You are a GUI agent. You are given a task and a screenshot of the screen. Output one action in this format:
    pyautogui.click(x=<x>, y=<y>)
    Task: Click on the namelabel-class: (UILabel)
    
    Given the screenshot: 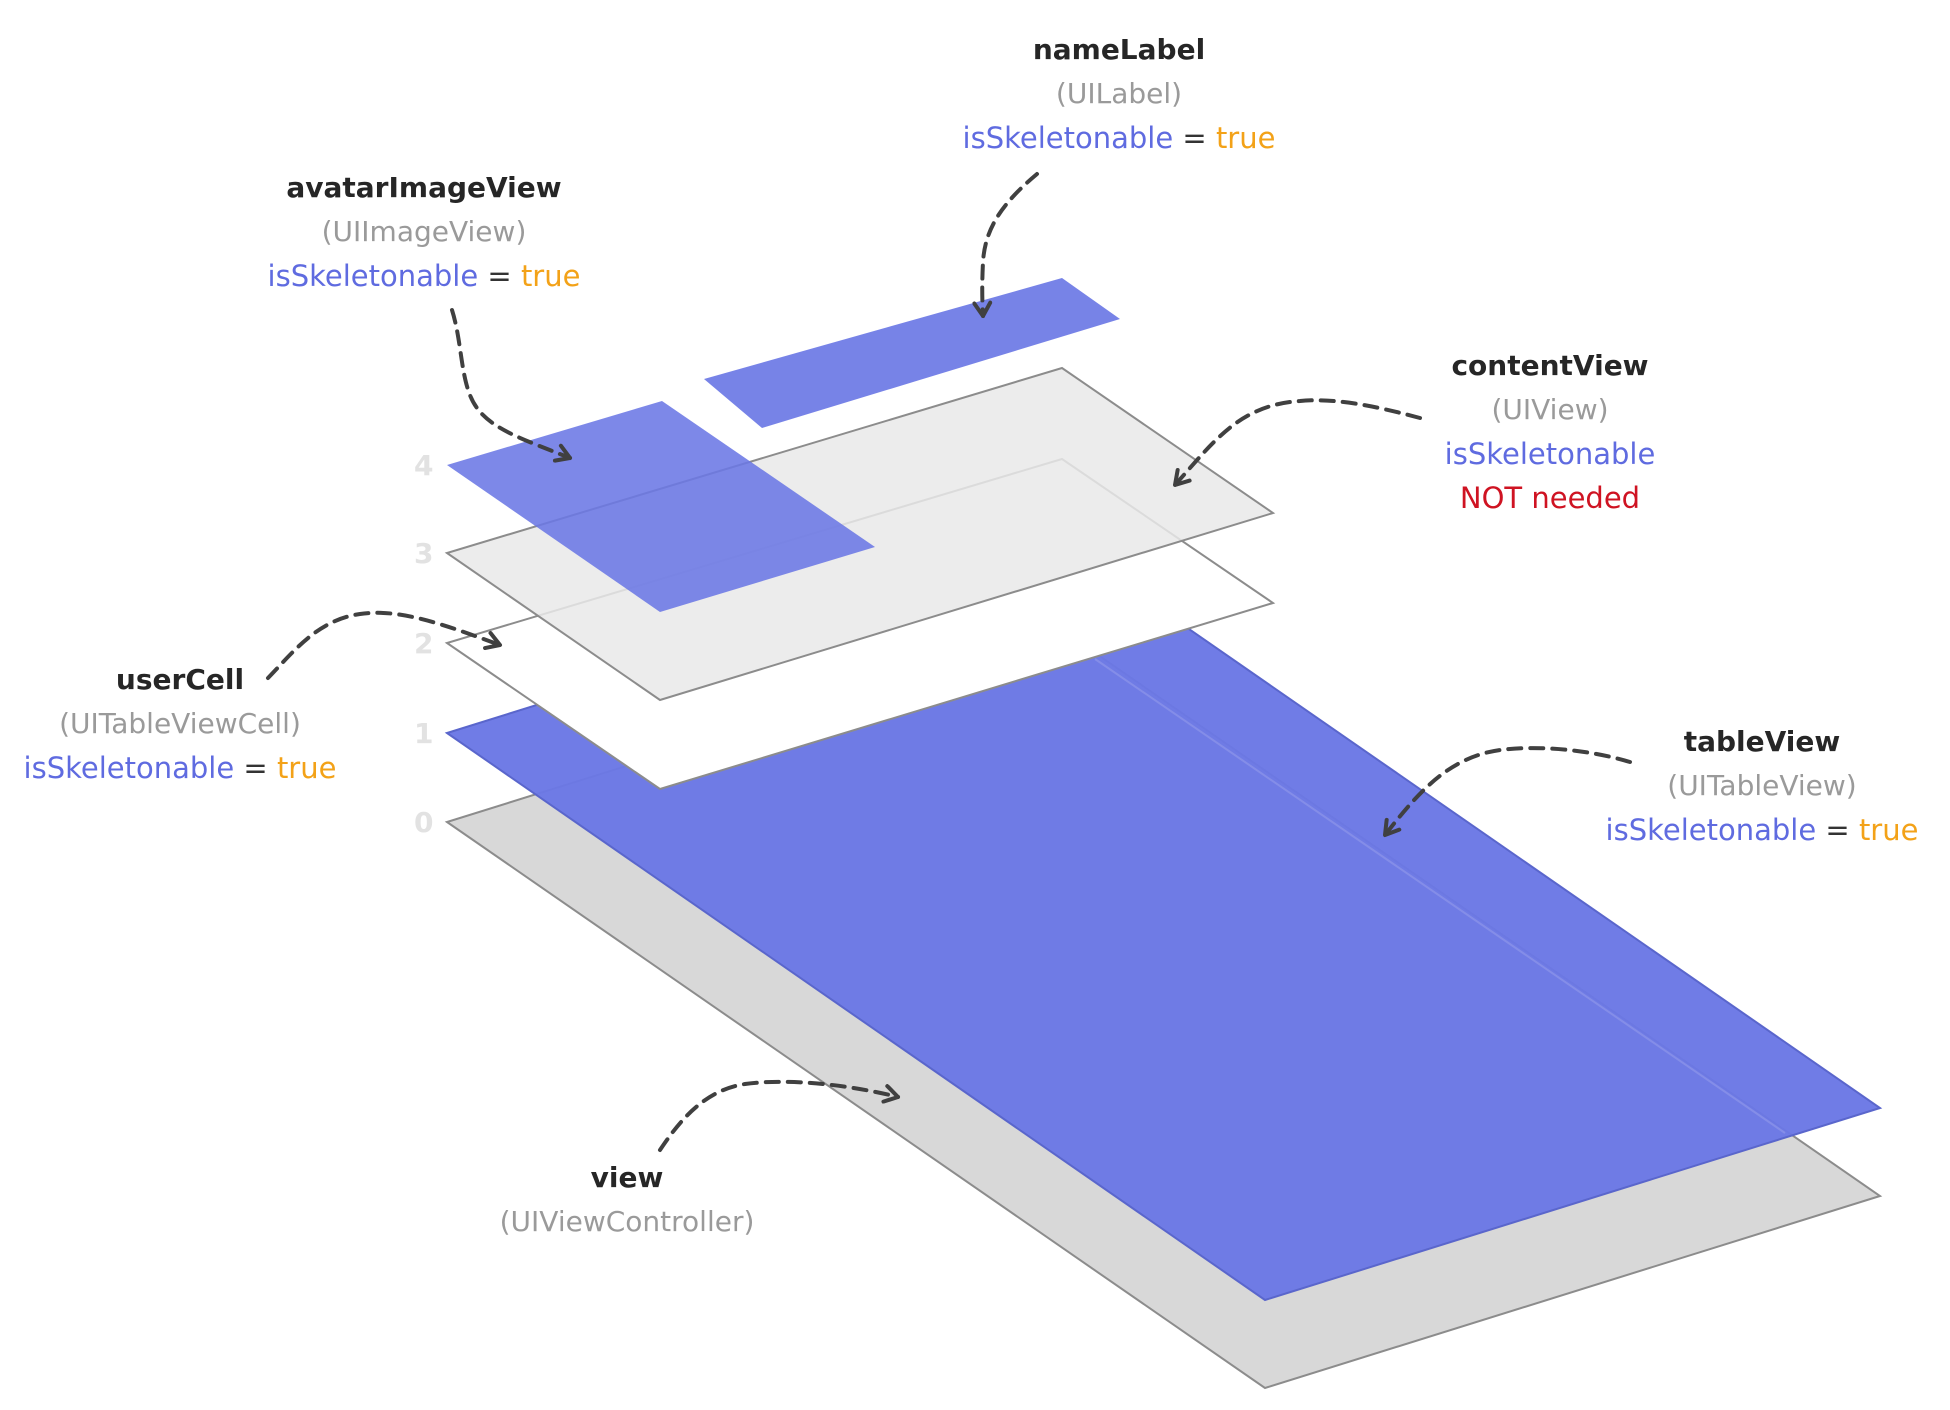 What is the action you would take?
    pyautogui.click(x=1119, y=93)
    